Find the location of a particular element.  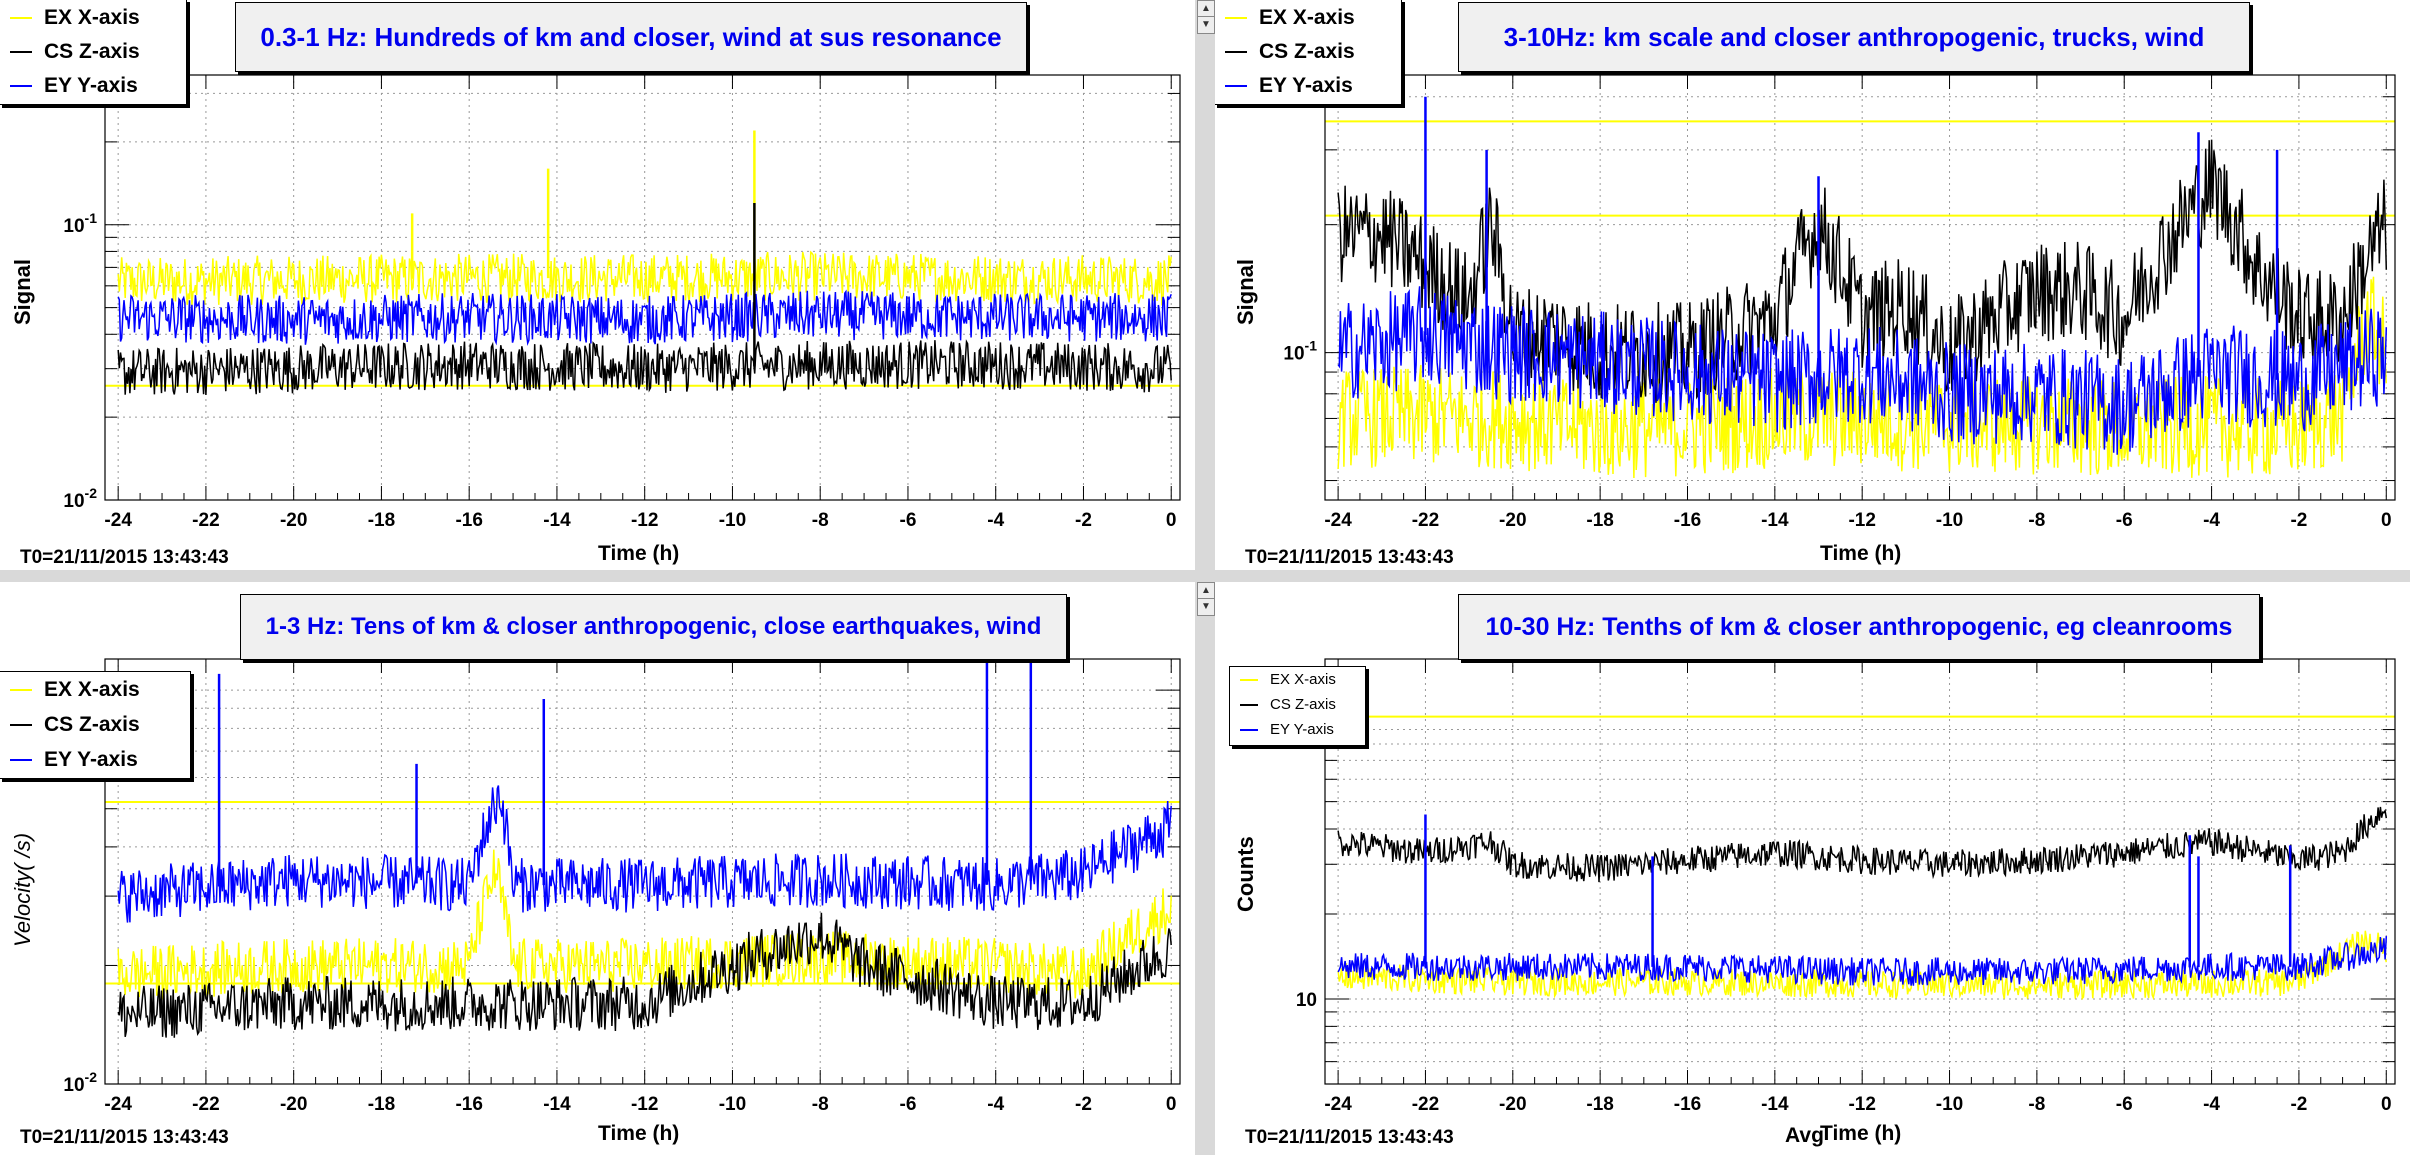

y-tick-label: 10 is located at coordinates (1306, 1000).